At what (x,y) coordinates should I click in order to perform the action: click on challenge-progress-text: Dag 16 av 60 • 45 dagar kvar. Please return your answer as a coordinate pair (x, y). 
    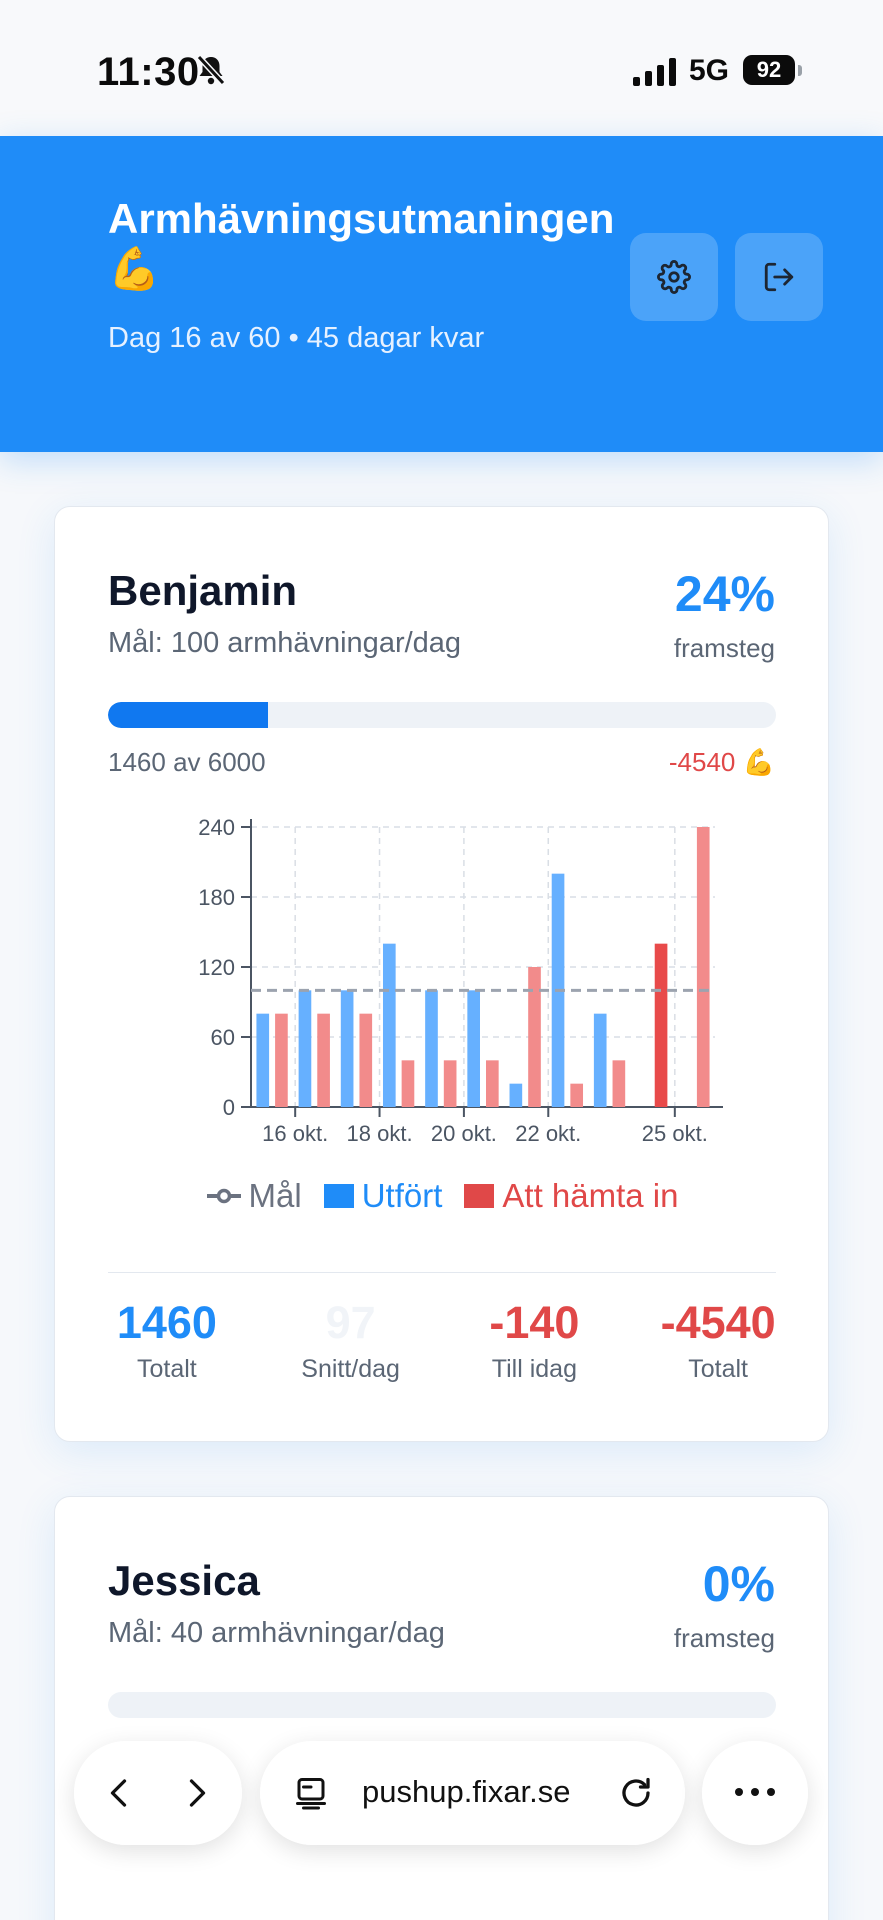
    Looking at the image, I should click on (296, 338).